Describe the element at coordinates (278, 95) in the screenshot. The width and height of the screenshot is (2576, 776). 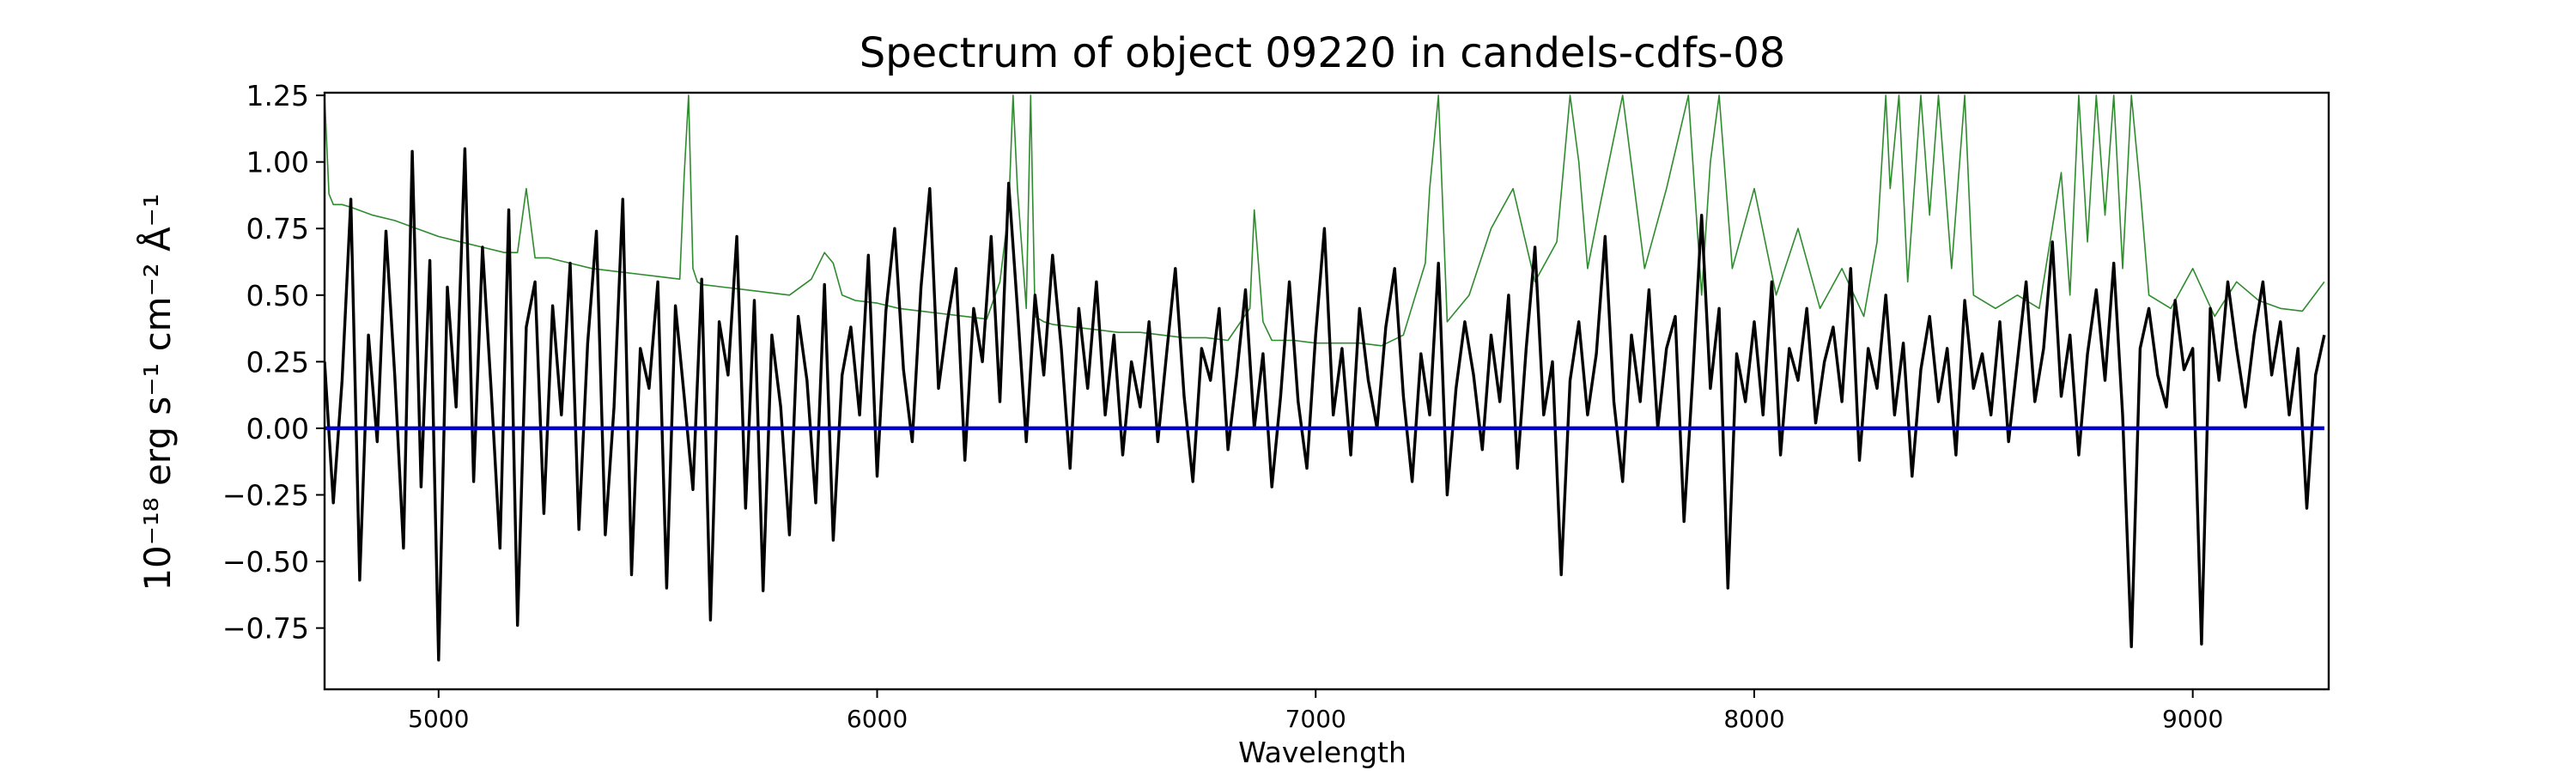
I see `y-tick-label: 1.25` at that location.